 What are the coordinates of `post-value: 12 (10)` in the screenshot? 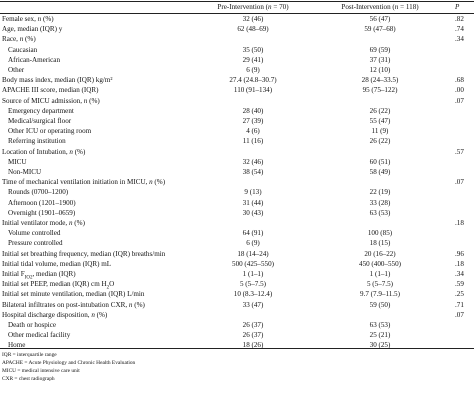 It's located at (380, 70).